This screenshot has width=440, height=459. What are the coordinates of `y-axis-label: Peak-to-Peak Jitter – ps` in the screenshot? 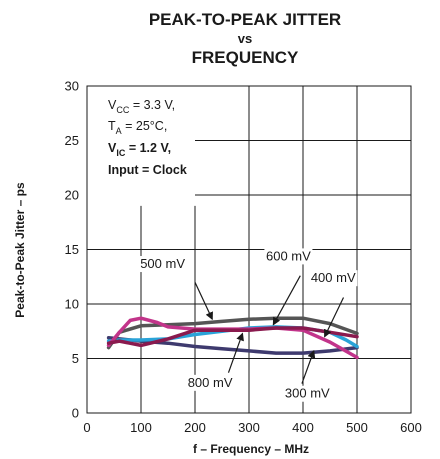 It's located at (20, 250).